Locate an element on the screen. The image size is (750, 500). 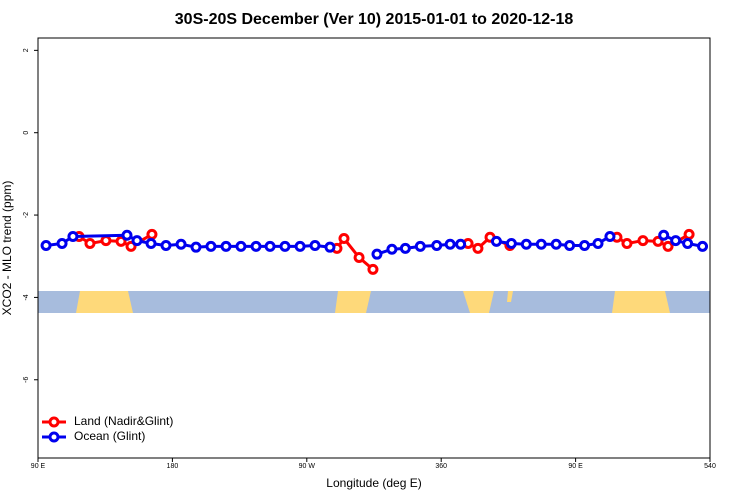
y-tick-label: -4 is located at coordinates (26, 297).